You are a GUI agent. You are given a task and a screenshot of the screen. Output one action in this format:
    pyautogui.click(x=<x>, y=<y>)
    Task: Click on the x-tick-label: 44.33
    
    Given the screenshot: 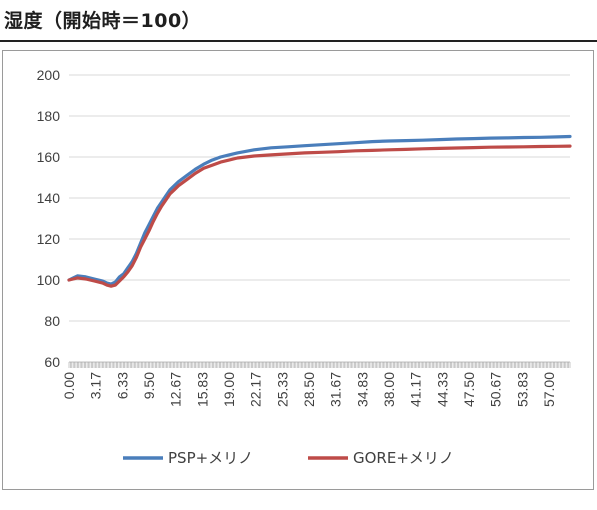 What is the action you would take?
    pyautogui.click(x=442, y=389)
    